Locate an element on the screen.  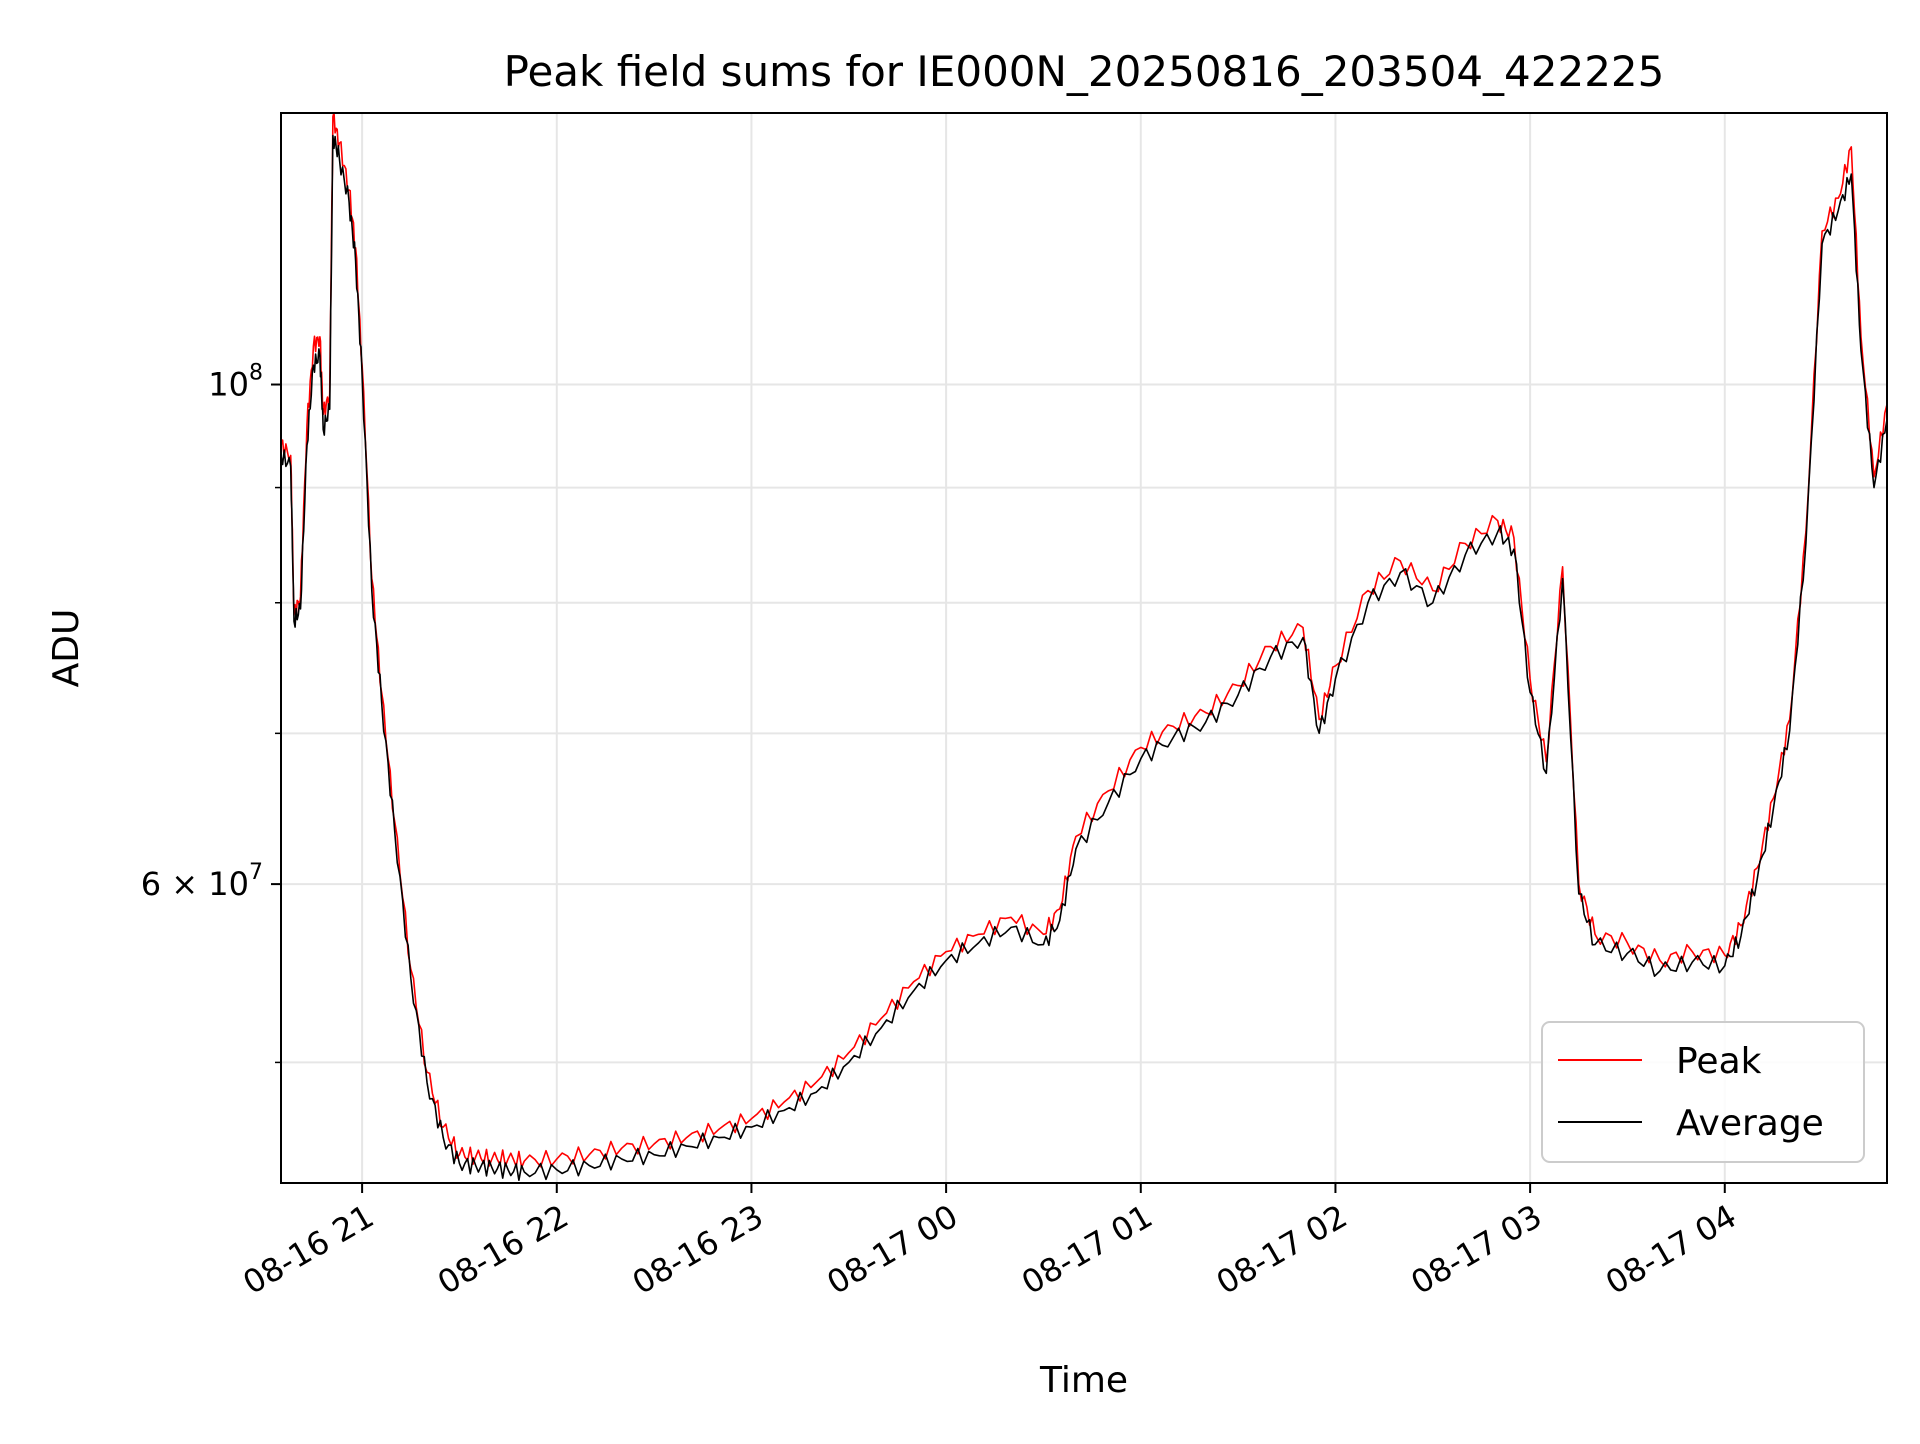
y-tick-exponent: 7 is located at coordinates (256, 872).